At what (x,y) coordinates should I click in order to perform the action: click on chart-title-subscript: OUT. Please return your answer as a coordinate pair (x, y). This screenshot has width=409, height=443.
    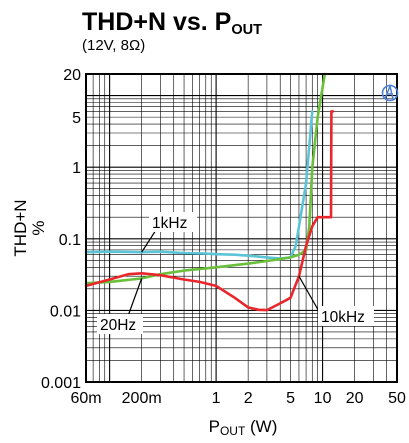
    Looking at the image, I should click on (246, 30).